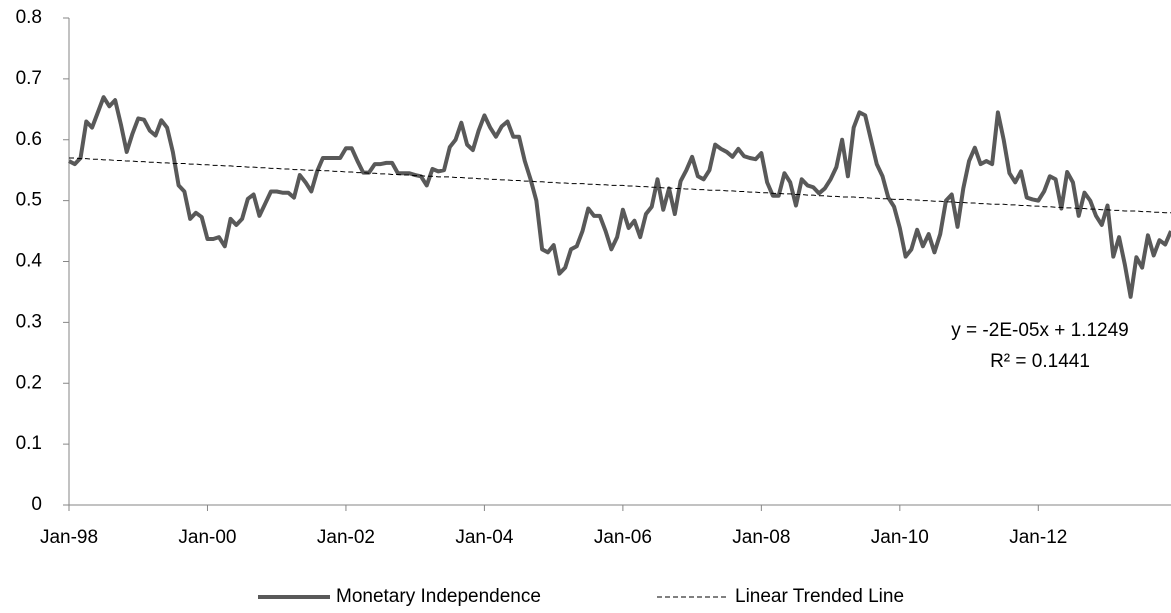  What do you see at coordinates (761, 537) in the screenshot?
I see `x-tick-label: Jan-08` at bounding box center [761, 537].